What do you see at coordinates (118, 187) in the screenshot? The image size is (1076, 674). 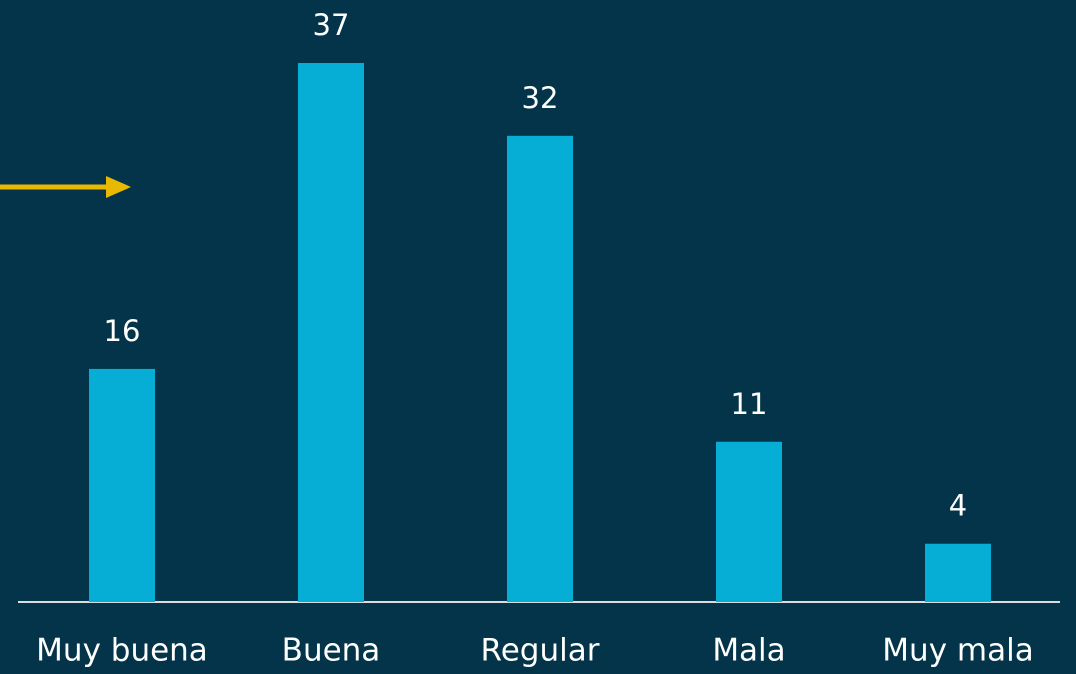 I see `arrow-head` at bounding box center [118, 187].